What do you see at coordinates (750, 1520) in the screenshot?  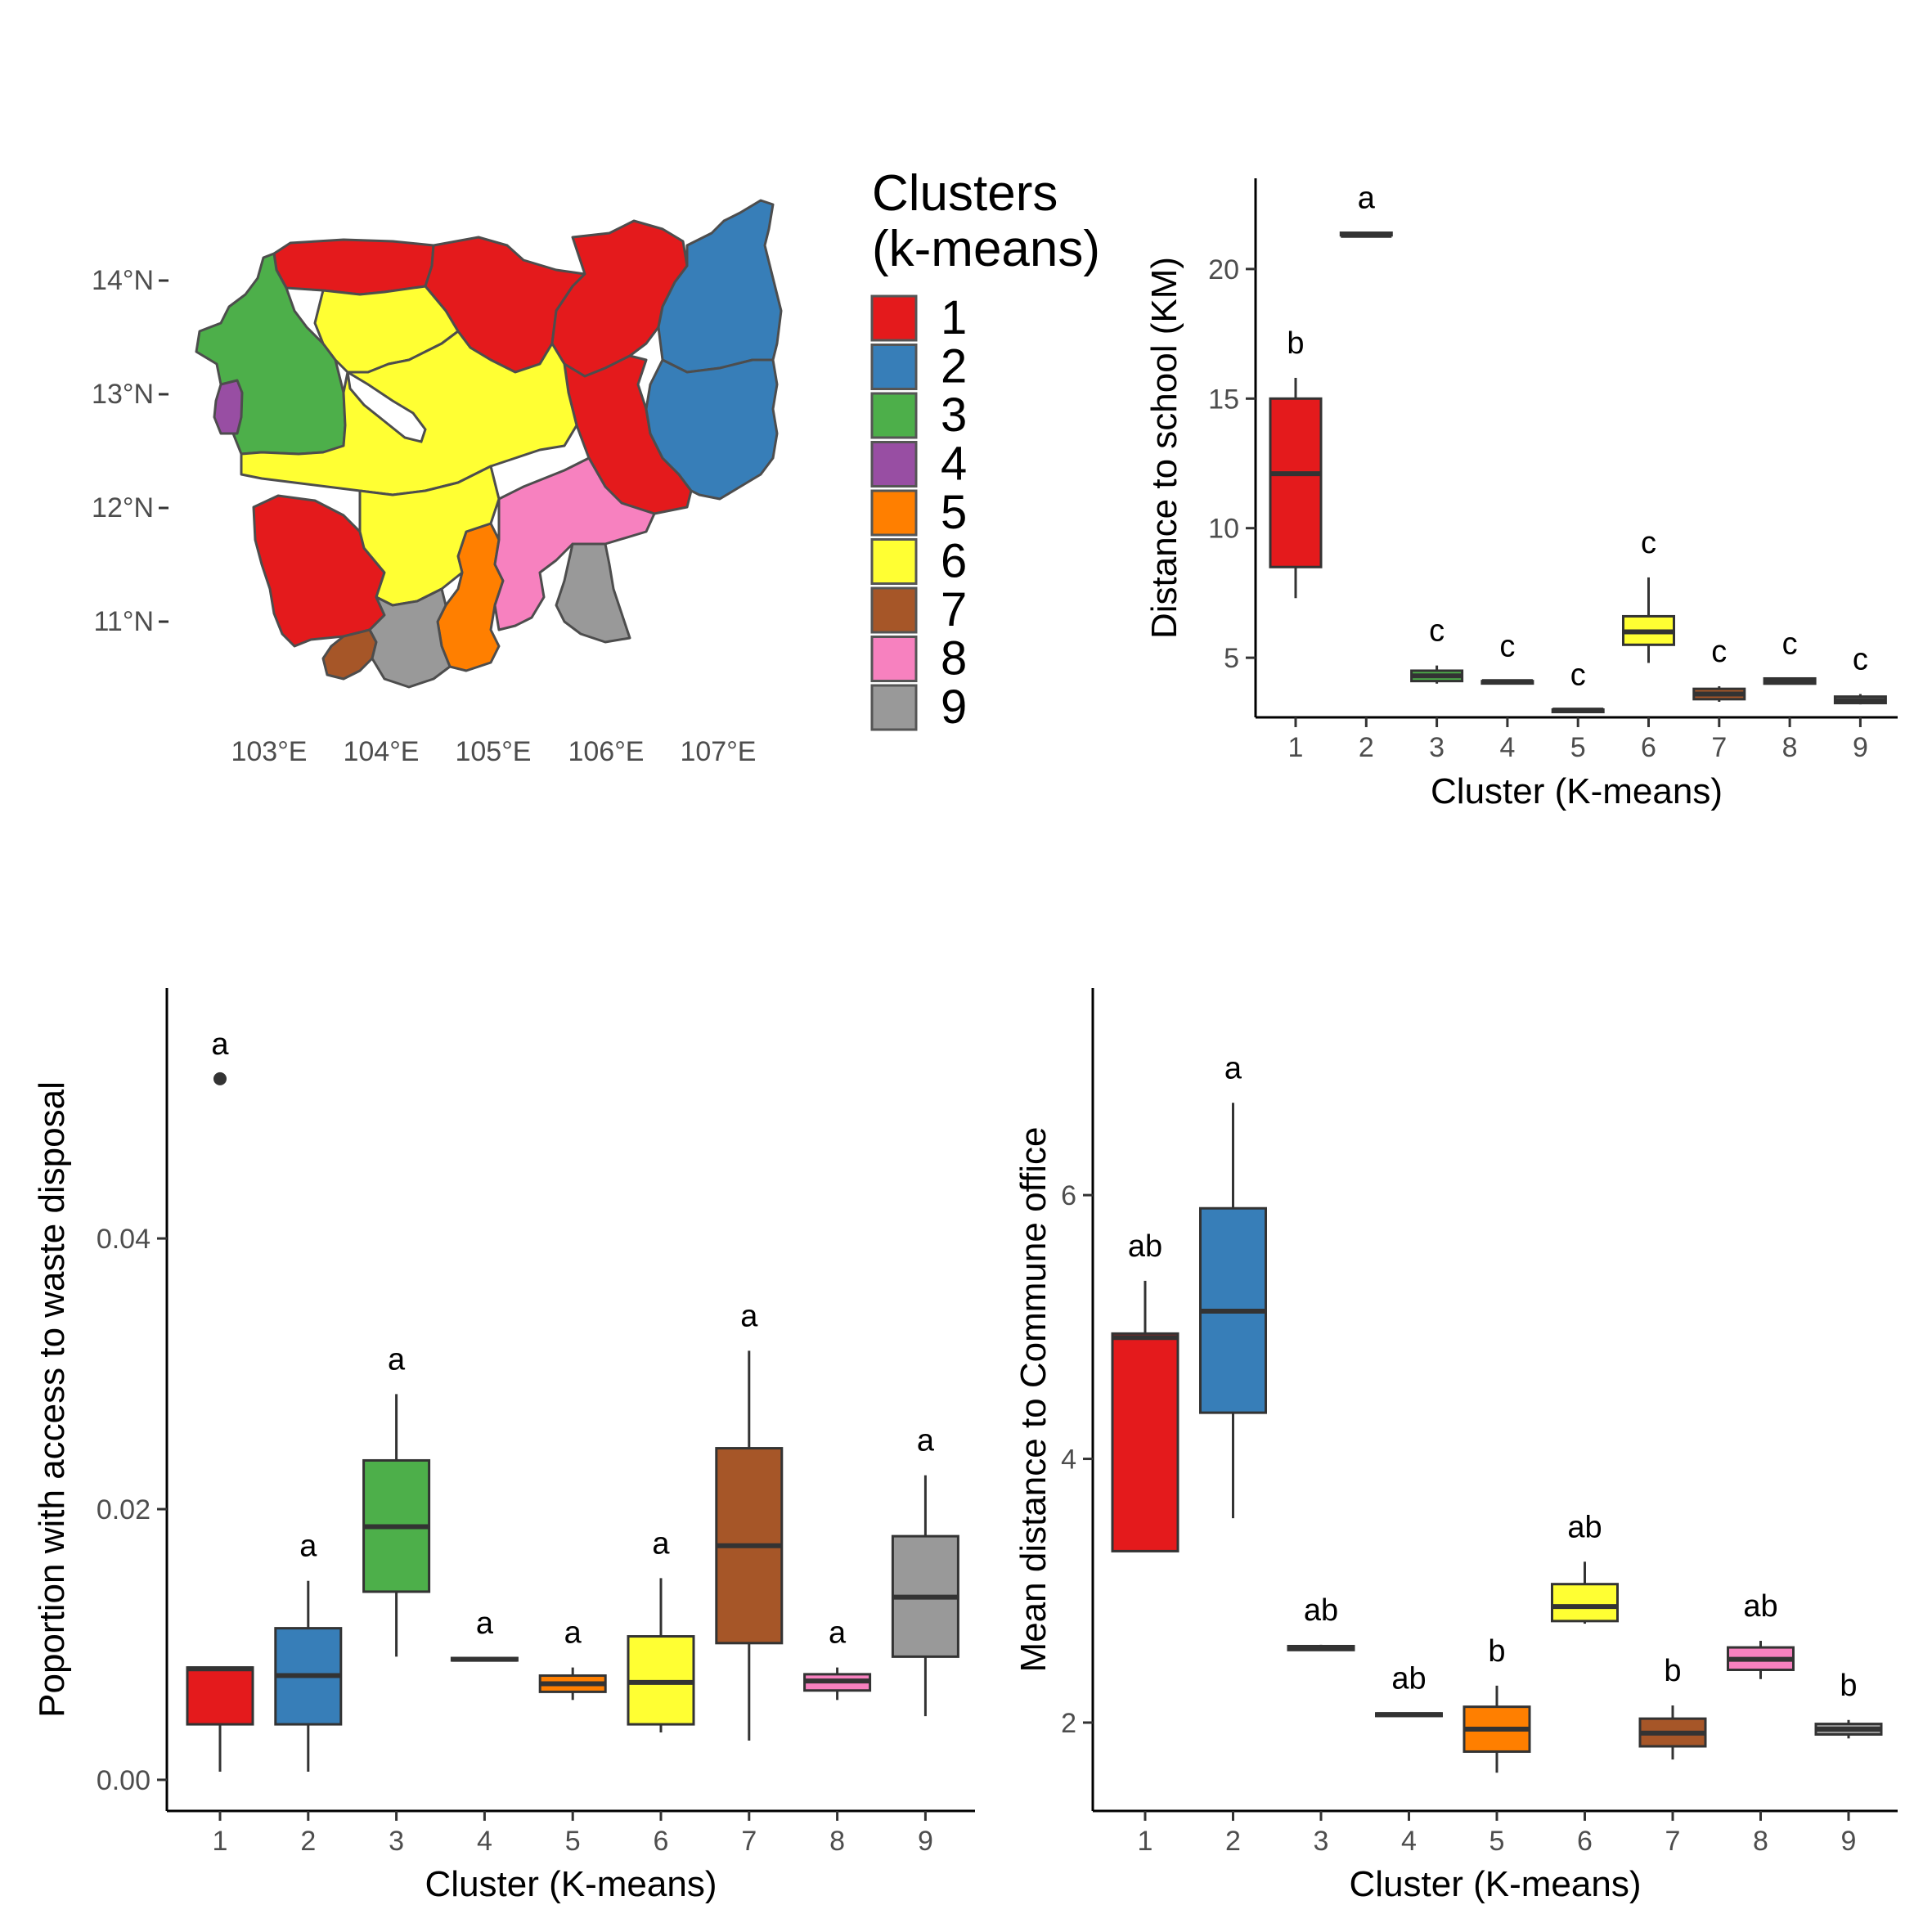 I see `box-cluster-7: a` at bounding box center [750, 1520].